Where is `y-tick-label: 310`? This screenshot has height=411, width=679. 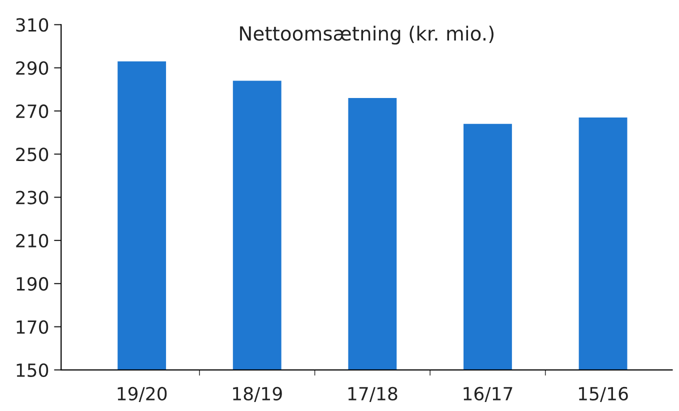
y-tick-label: 310 is located at coordinates (32, 25).